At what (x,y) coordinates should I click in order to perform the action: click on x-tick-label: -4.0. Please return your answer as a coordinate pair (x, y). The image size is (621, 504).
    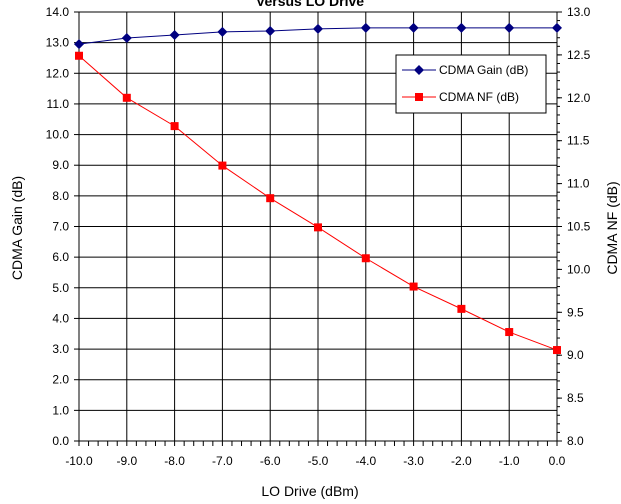
    Looking at the image, I should click on (365, 461).